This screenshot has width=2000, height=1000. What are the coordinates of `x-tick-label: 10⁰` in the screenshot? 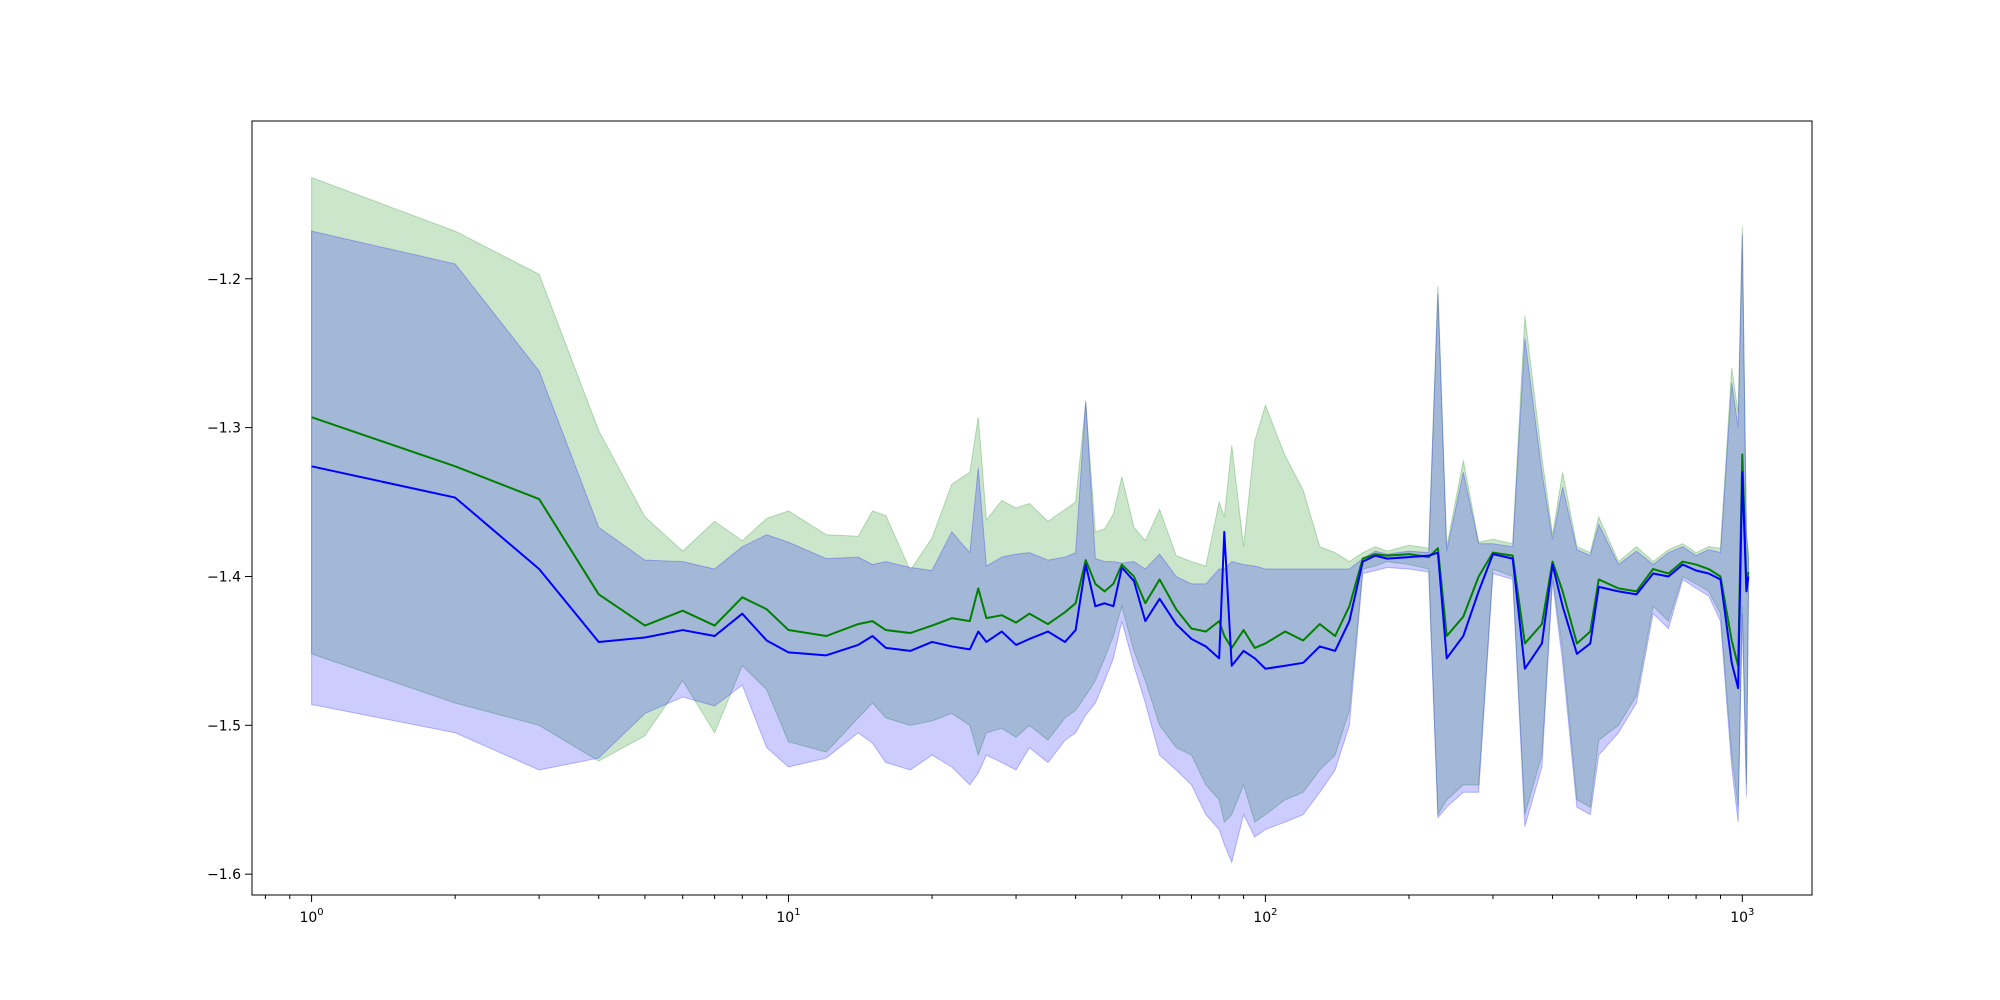 It's located at (311, 916).